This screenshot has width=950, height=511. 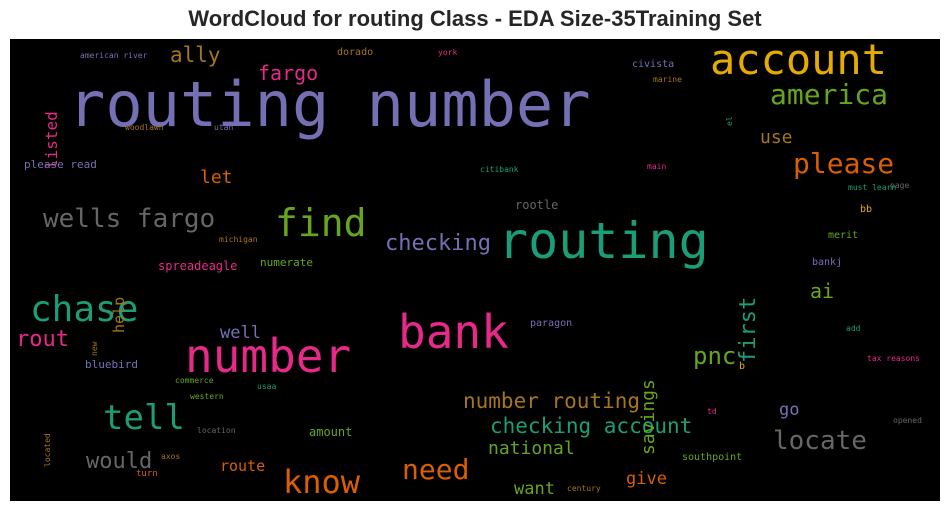 What do you see at coordinates (94, 348) in the screenshot?
I see `cloud-word: new` at bounding box center [94, 348].